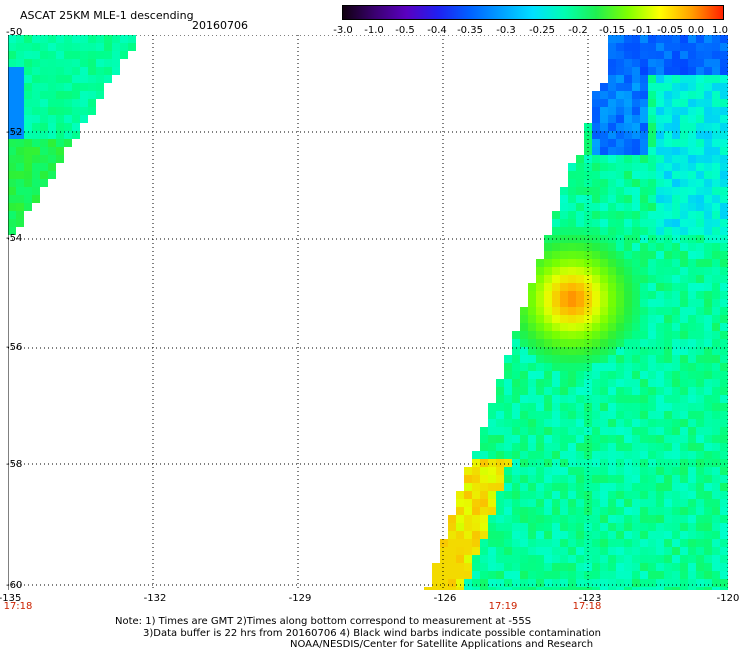 The image size is (740, 650). I want to click on lat-label-52: -52, so click(14, 132).